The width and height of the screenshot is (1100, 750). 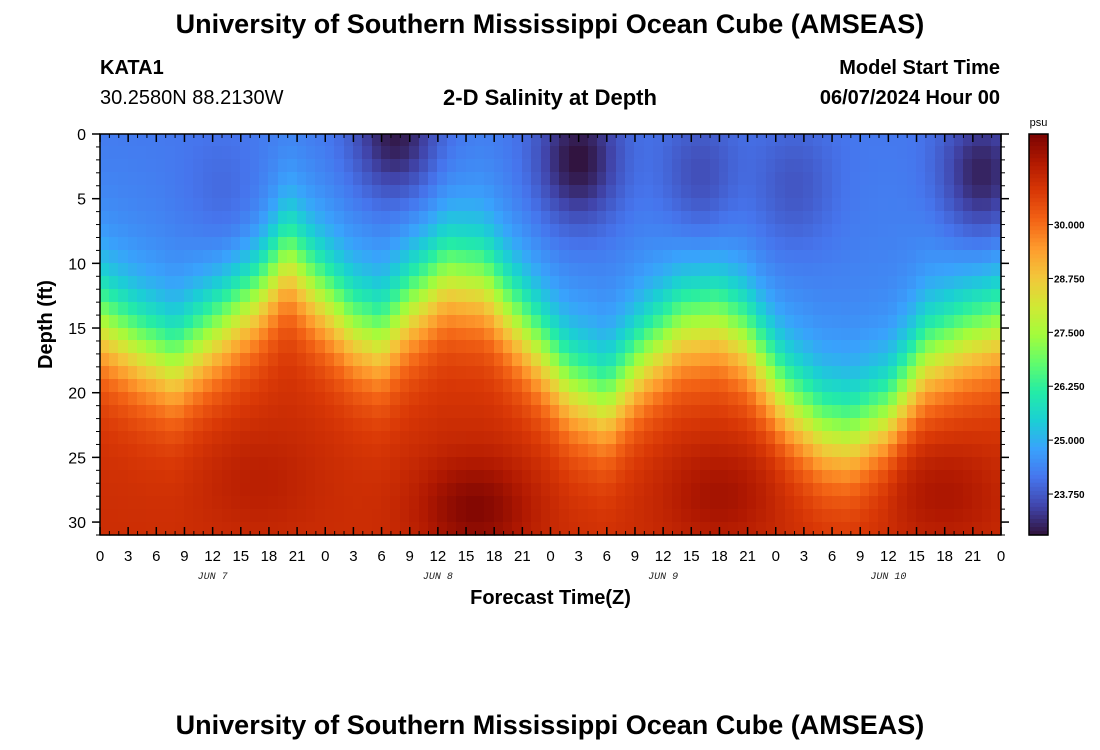 What do you see at coordinates (973, 556) in the screenshot?
I see `x-tick-label: 21` at bounding box center [973, 556].